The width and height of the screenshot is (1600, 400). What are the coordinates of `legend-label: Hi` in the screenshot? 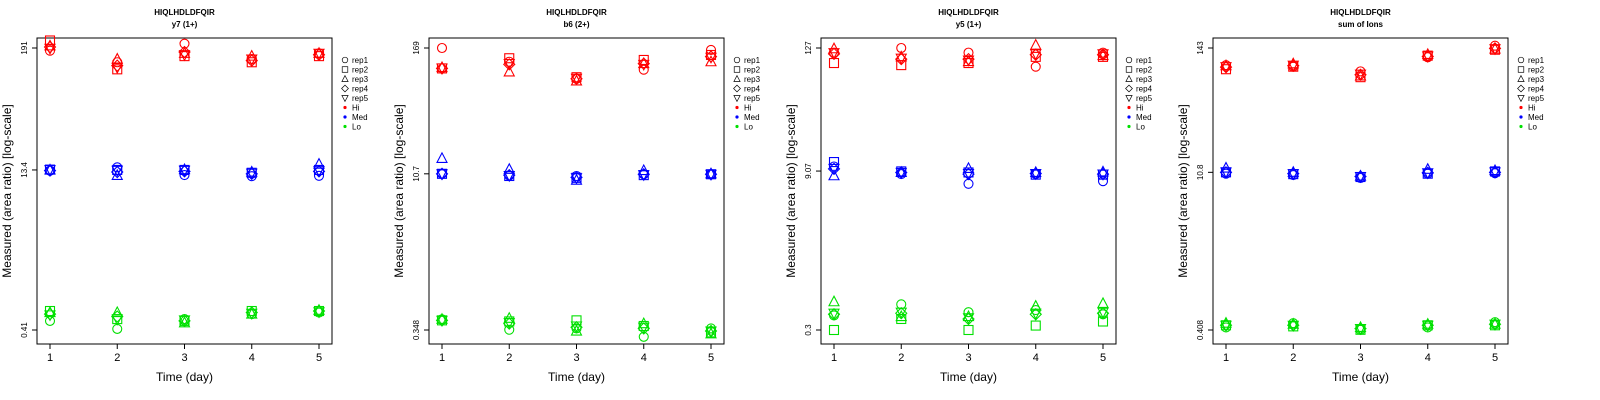 It's located at (1140, 108).